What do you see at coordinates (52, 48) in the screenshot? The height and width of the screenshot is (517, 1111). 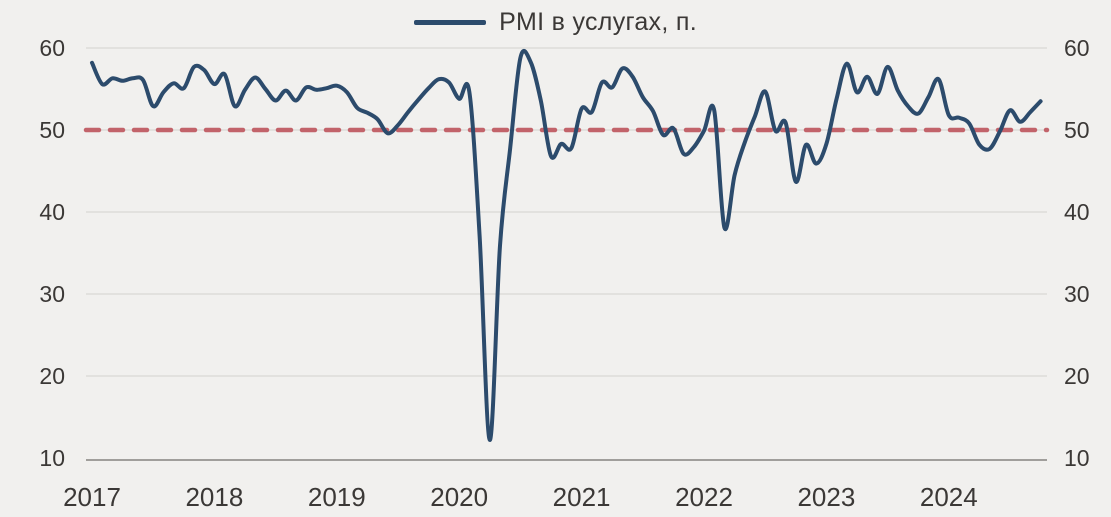 I see `y-axis-label-left: 60` at bounding box center [52, 48].